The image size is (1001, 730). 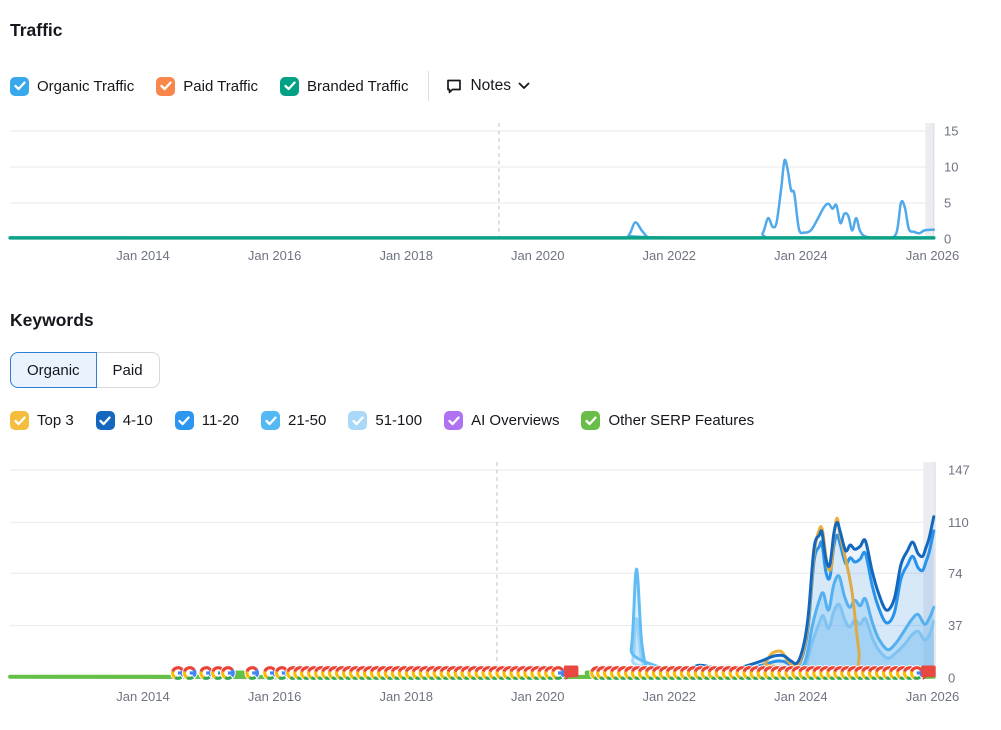 I want to click on keywords-legend-item-51-100: 51-100, so click(x=385, y=420).